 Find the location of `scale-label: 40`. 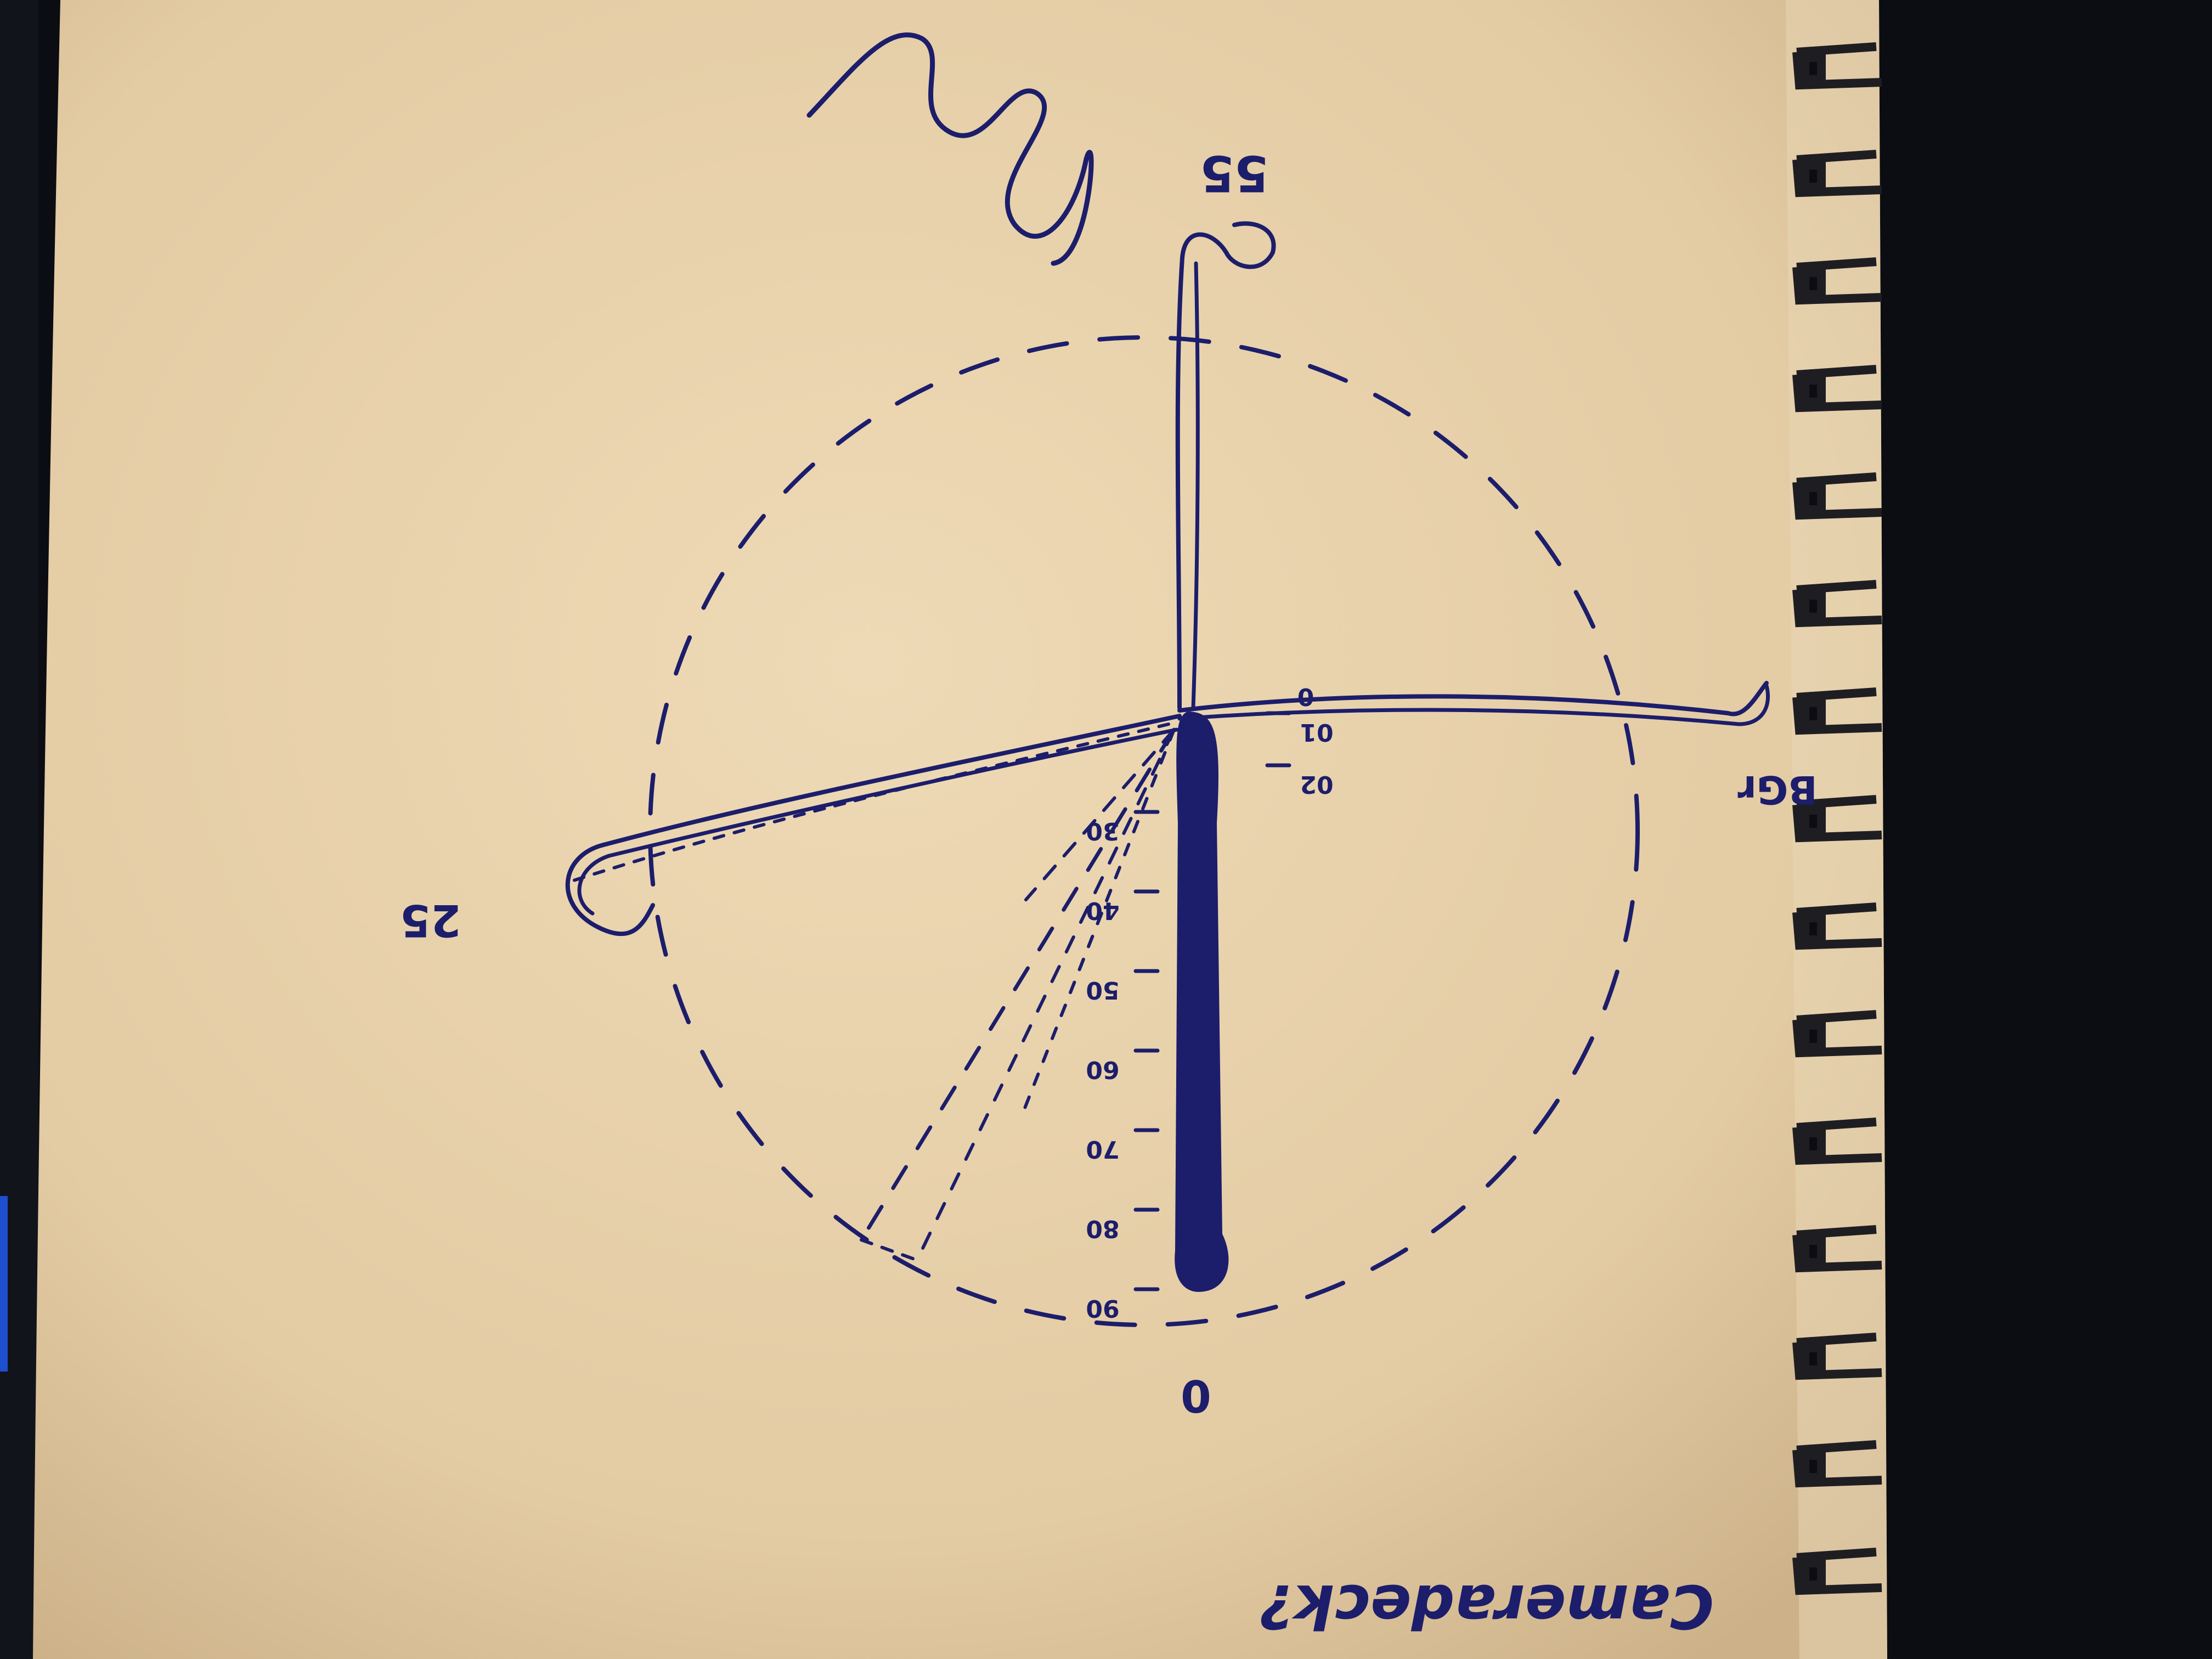

scale-label: 40 is located at coordinates (1102, 910).